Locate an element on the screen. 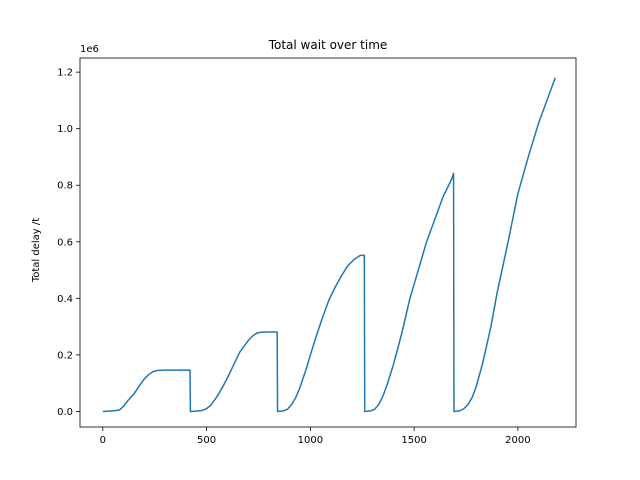  x-tick-label: 500 is located at coordinates (206, 440).